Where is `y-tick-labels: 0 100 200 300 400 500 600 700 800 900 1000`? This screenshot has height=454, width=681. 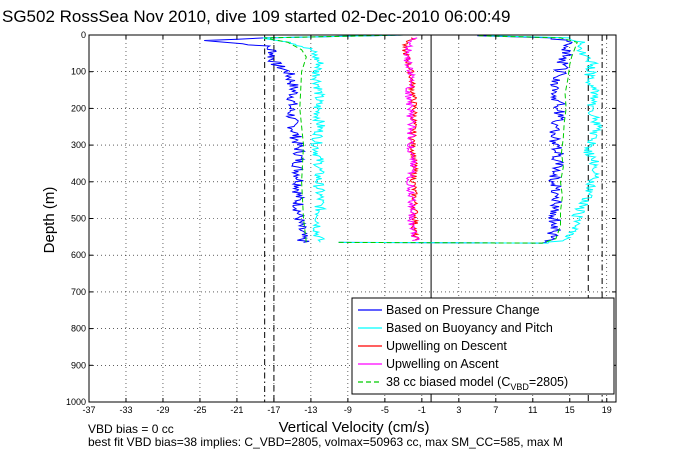 y-tick-labels: 0 100 200 300 400 500 600 700 800 900 1000 is located at coordinates (76, 218).